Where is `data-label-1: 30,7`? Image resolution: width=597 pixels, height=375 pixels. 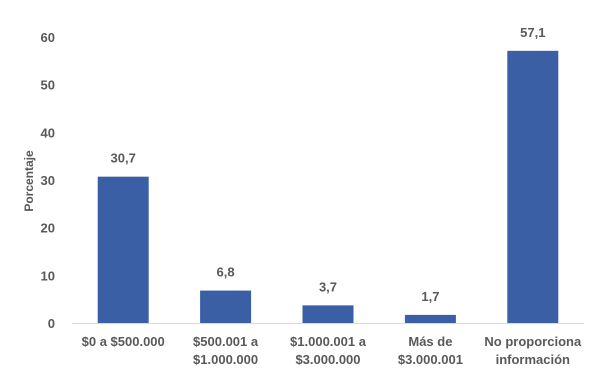
data-label-1: 30,7 is located at coordinates (123, 158).